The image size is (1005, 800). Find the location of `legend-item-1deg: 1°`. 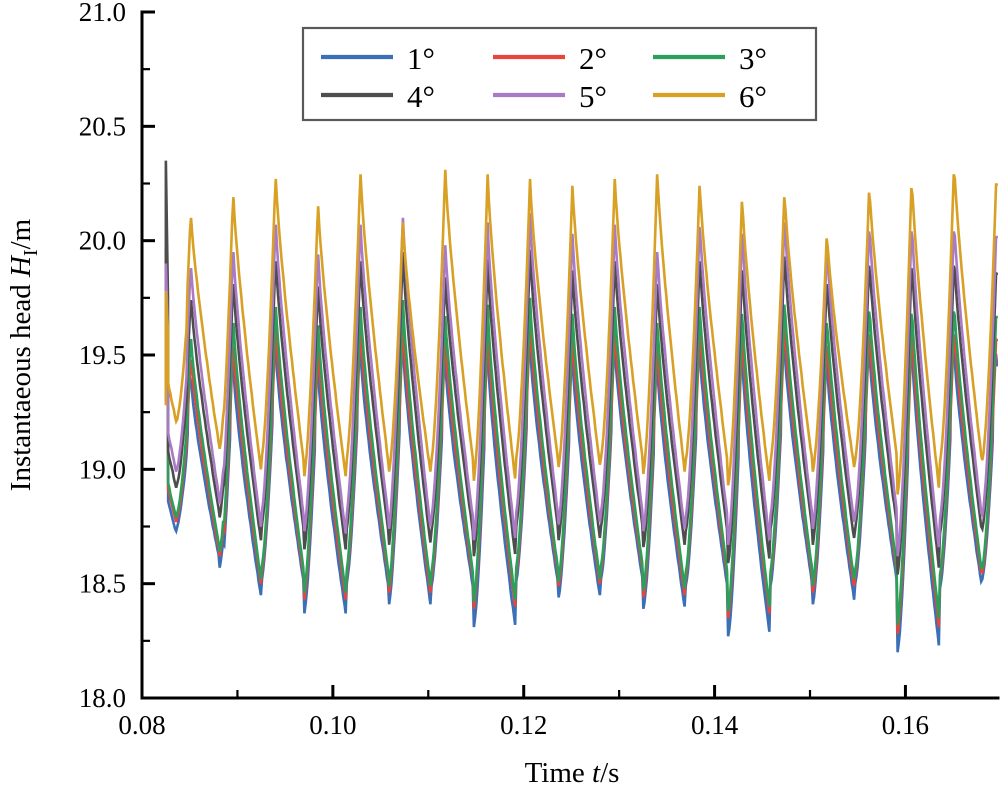

legend-item-1deg: 1° is located at coordinates (378, 58).